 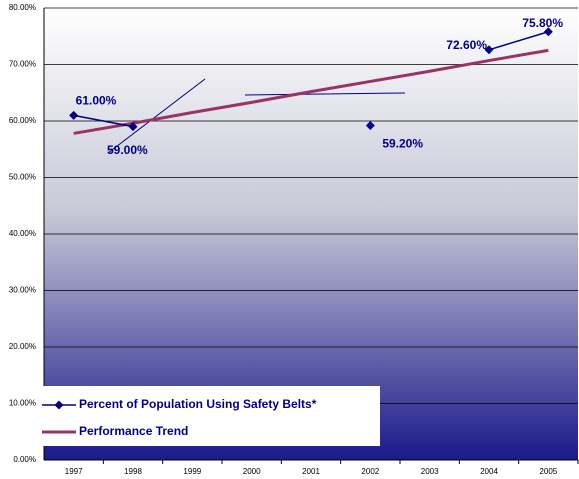 I want to click on x-tick-label: 1997, so click(x=74, y=471).